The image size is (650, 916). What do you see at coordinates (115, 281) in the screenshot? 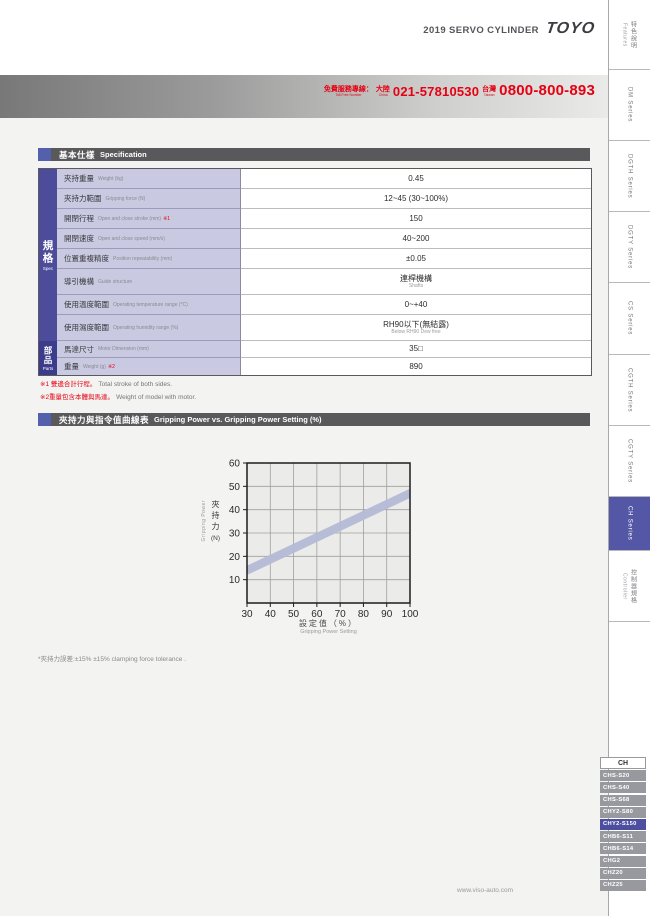
I see `spec-label-en: Guide structure` at bounding box center [115, 281].